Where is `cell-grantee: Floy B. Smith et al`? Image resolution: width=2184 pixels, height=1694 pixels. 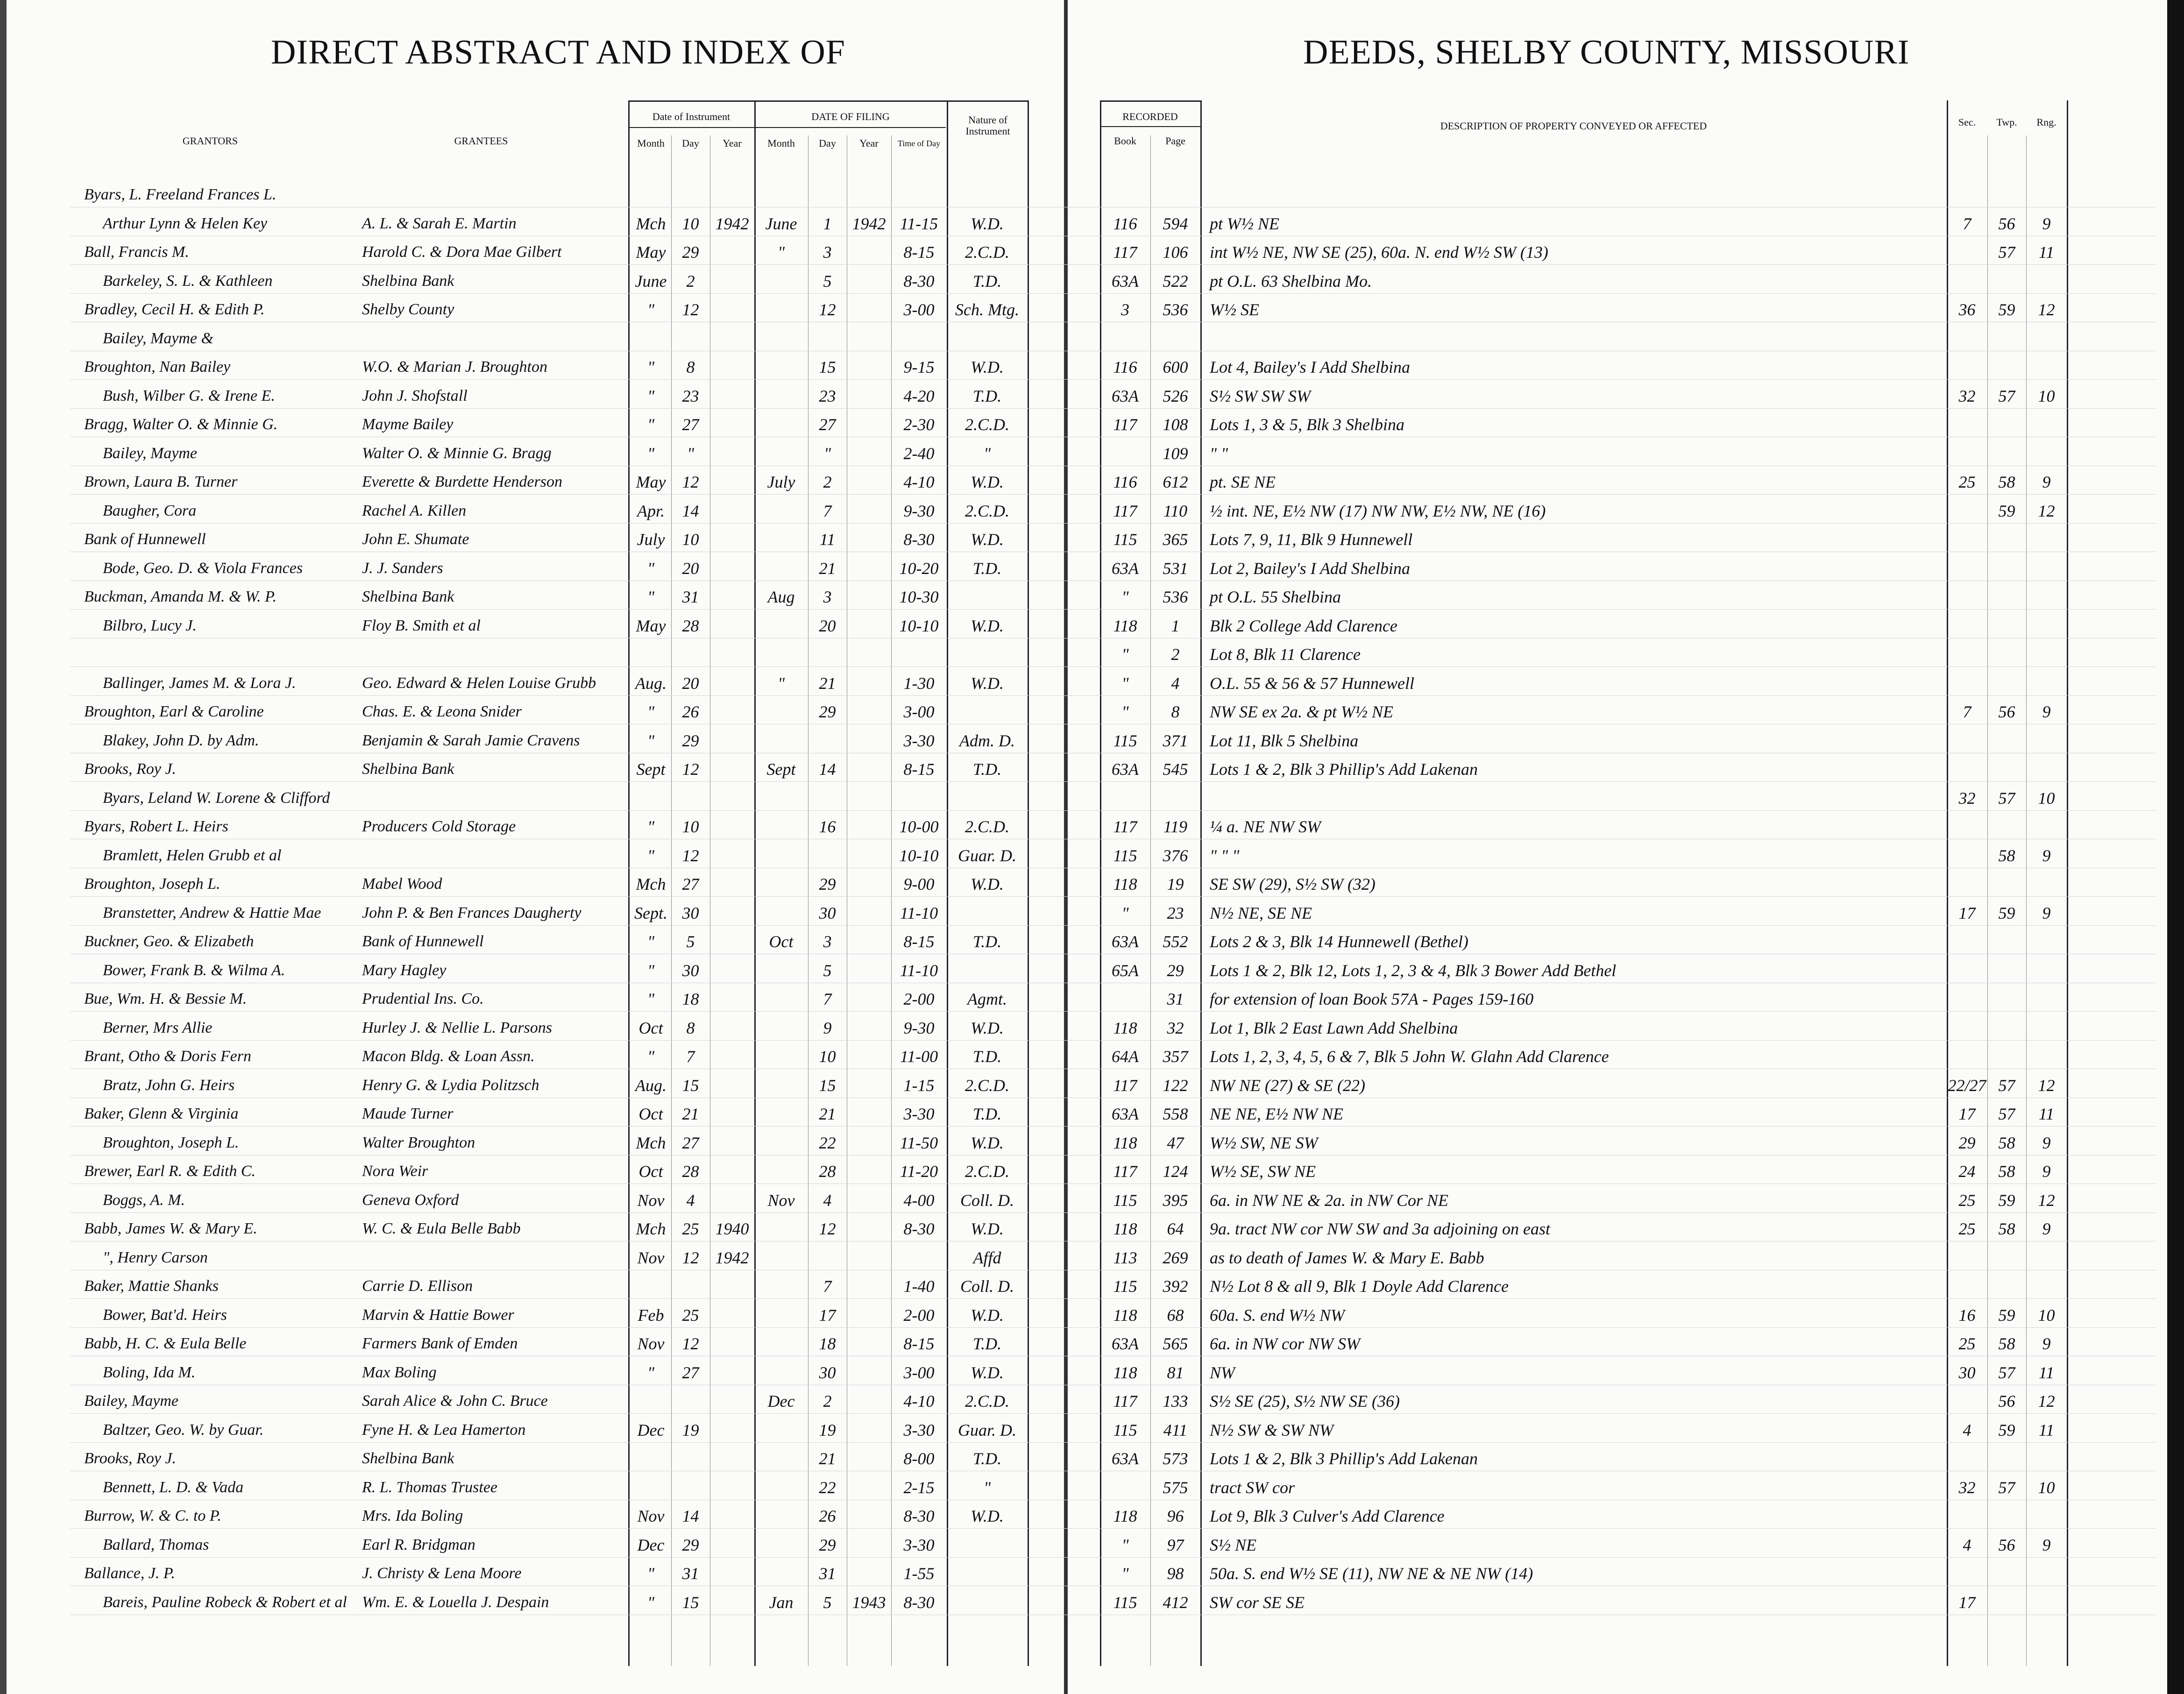 cell-grantee: Floy B. Smith et al is located at coordinates (421, 625).